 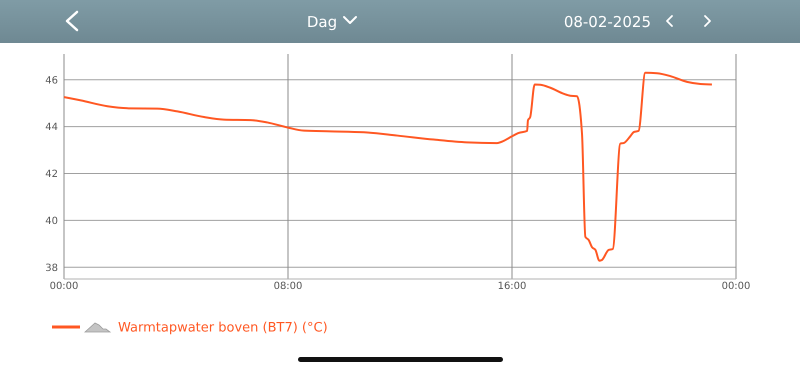 I want to click on text: Warmtapwater boven (BT7) (°C), so click(x=223, y=328).